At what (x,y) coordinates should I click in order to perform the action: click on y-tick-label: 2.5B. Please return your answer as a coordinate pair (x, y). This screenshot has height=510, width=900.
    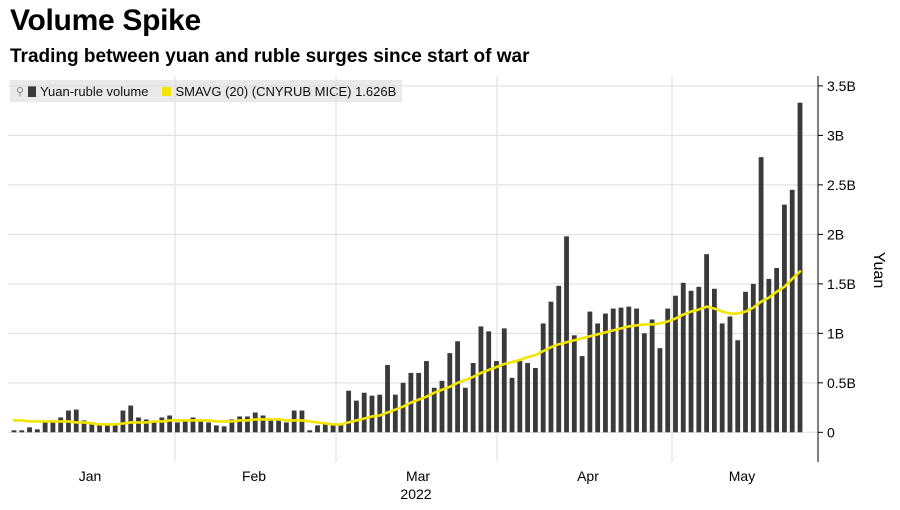
    Looking at the image, I should click on (841, 185).